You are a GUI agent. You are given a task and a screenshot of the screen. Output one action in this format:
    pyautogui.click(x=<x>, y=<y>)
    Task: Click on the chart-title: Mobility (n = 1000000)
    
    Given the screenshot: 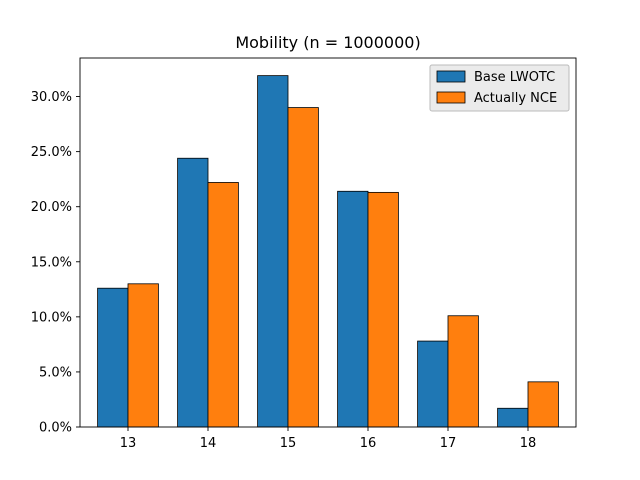 What is the action you would take?
    pyautogui.click(x=327, y=42)
    